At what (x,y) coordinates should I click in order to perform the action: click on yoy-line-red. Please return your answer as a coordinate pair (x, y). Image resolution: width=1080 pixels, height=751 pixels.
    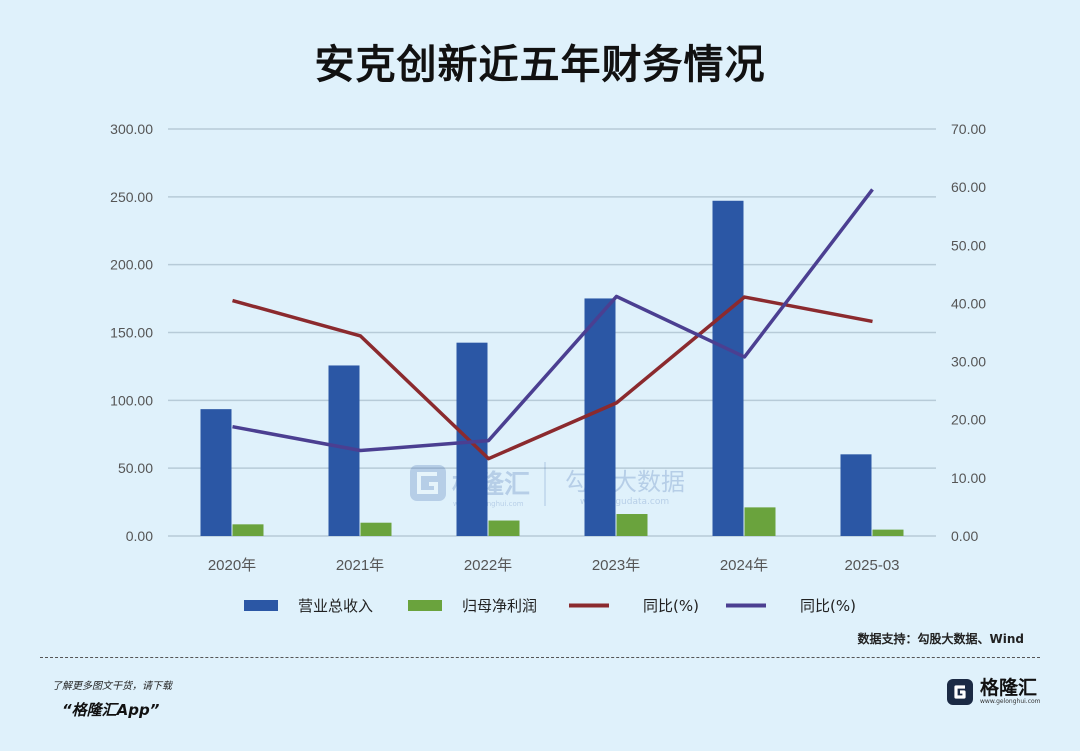
    Looking at the image, I should click on (552, 378).